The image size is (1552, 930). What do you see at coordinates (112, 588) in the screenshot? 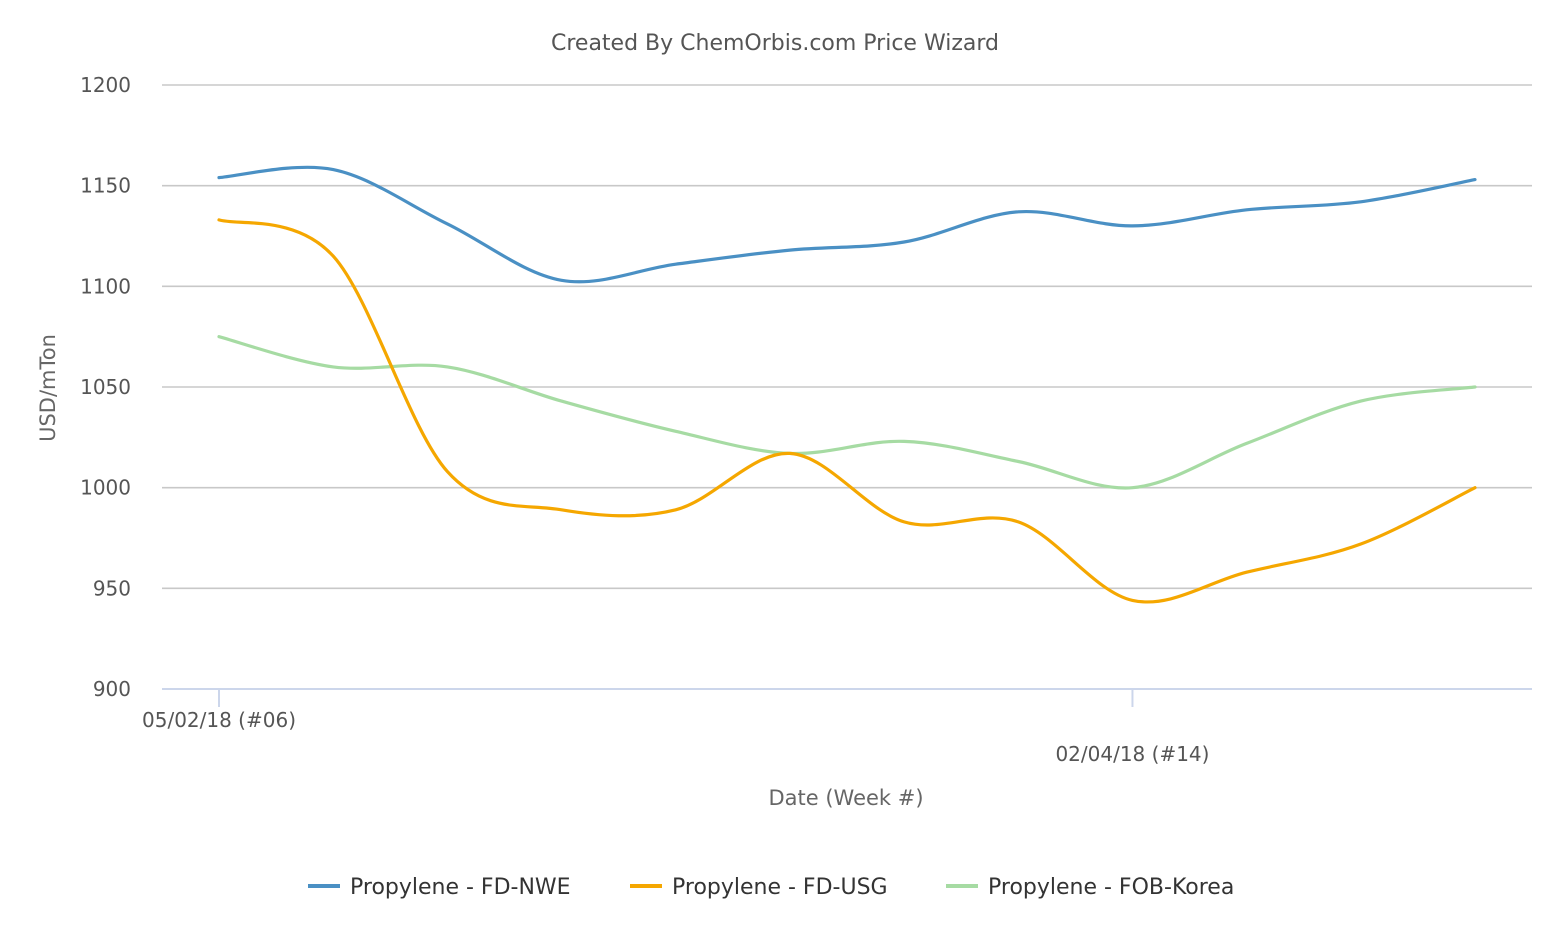
I see `y-tick-label: 950` at bounding box center [112, 588].